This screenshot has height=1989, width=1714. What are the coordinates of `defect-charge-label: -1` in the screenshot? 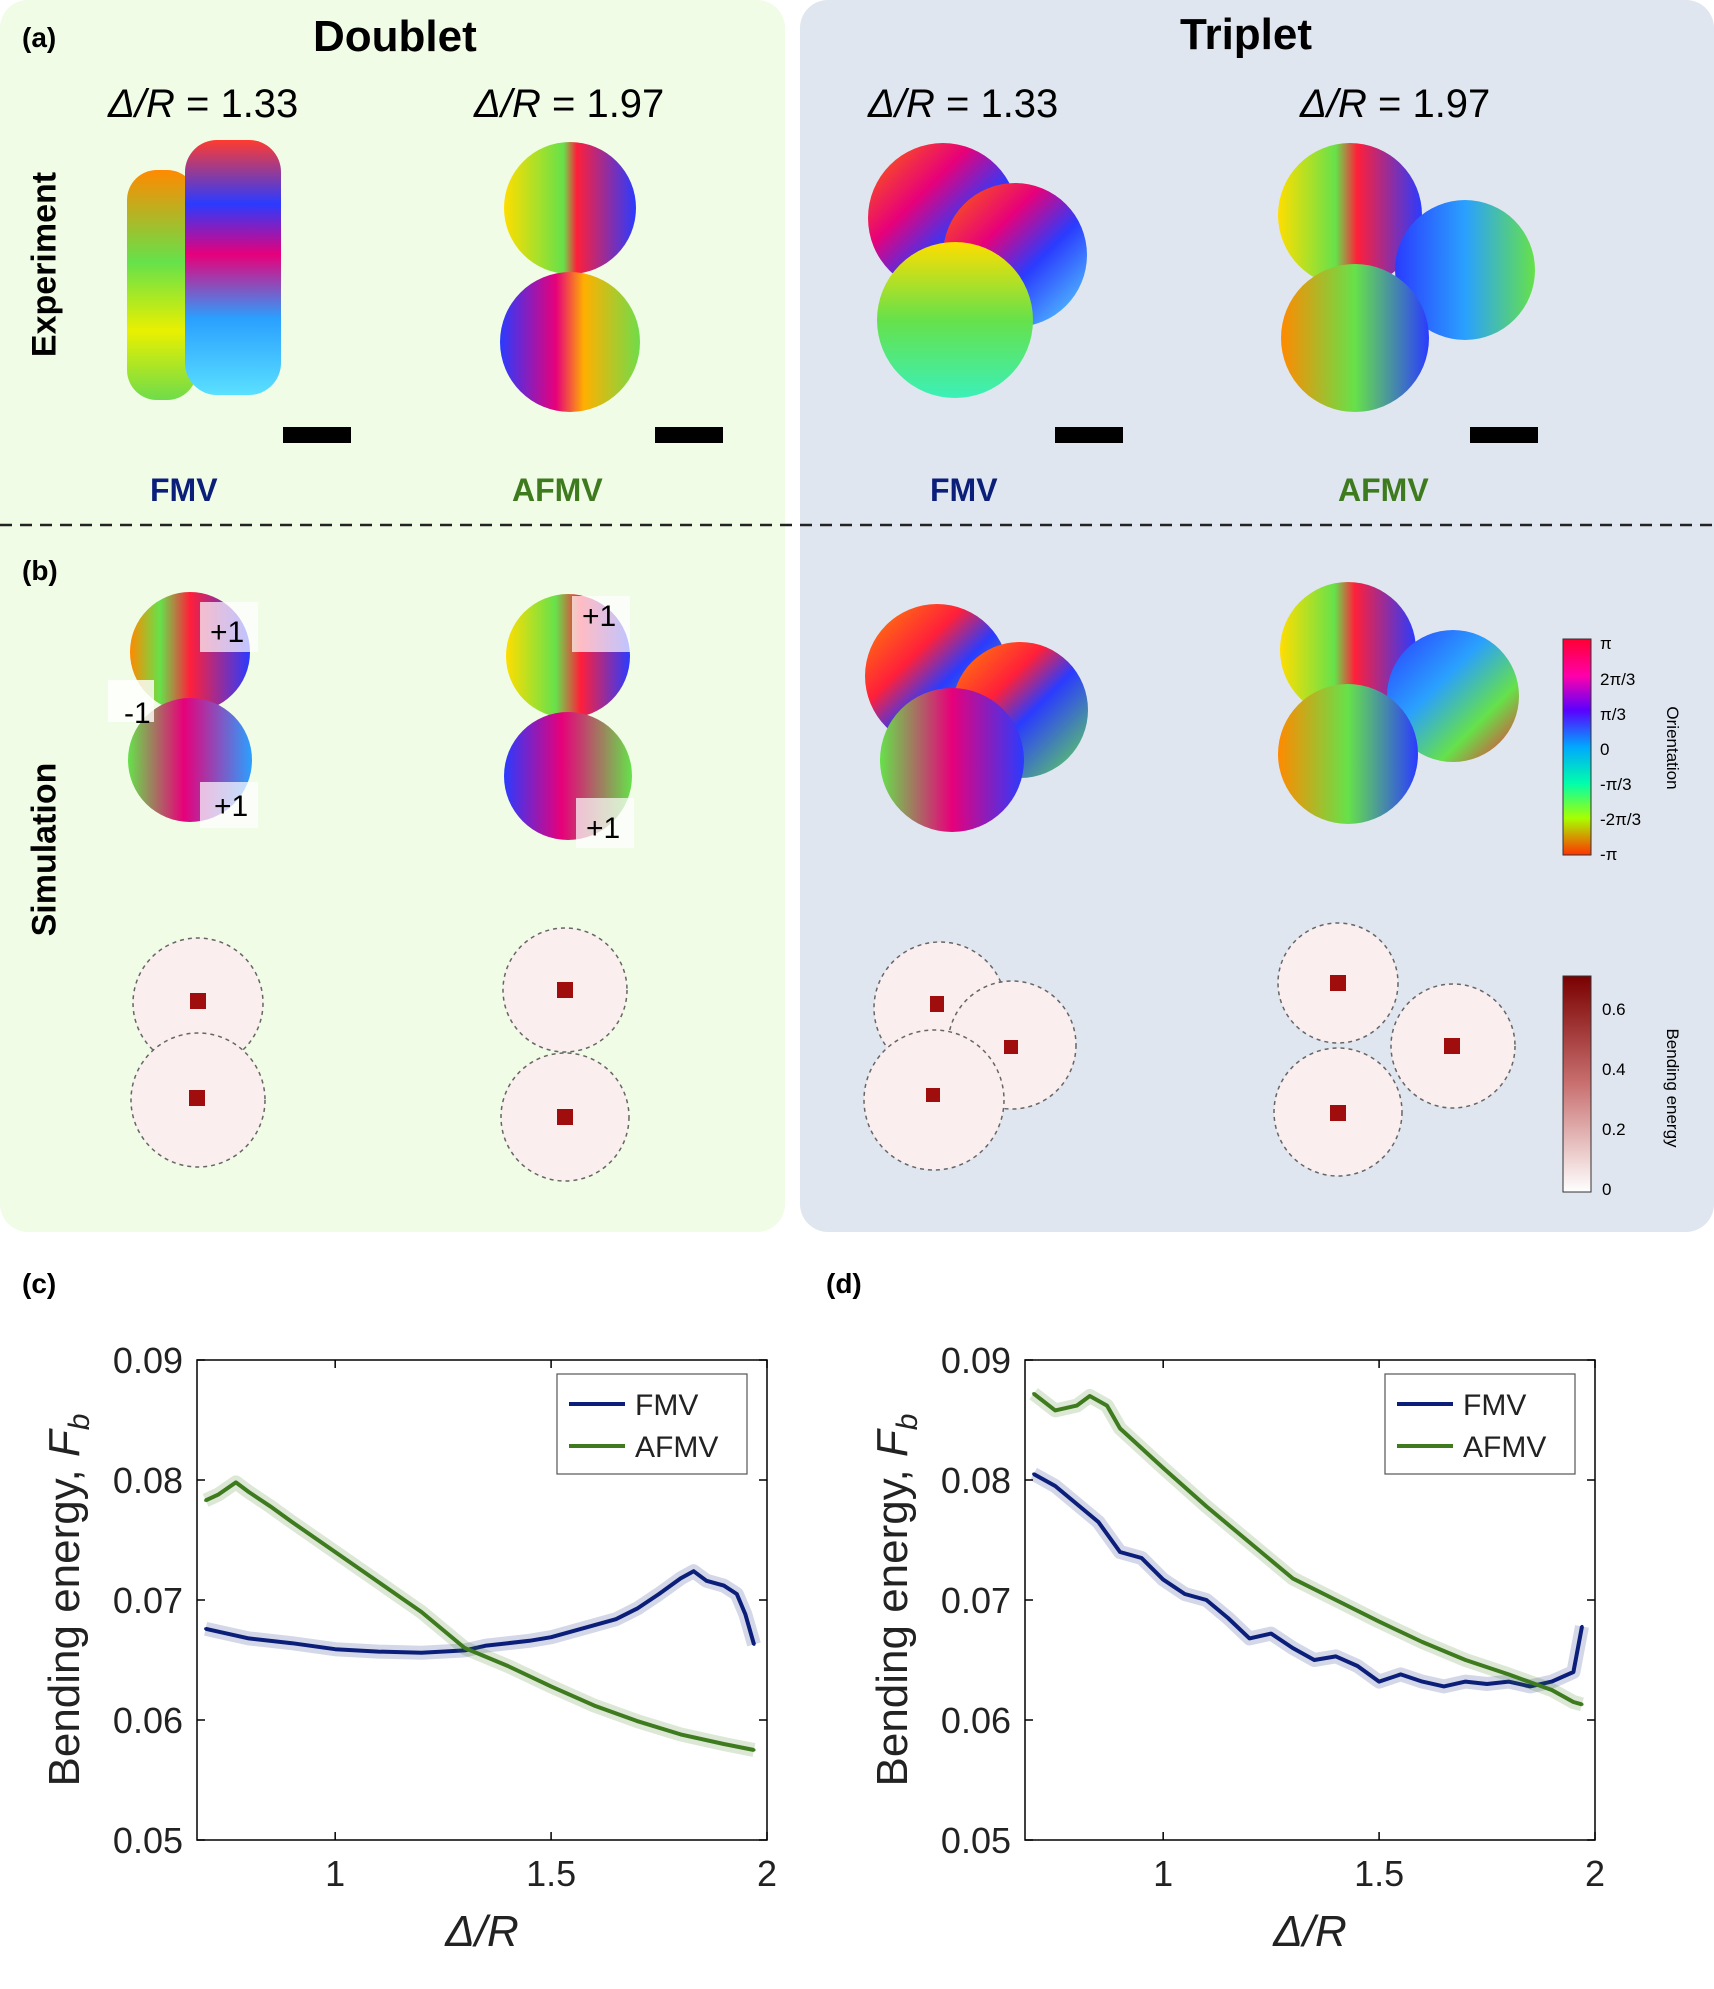 It's located at (137, 713).